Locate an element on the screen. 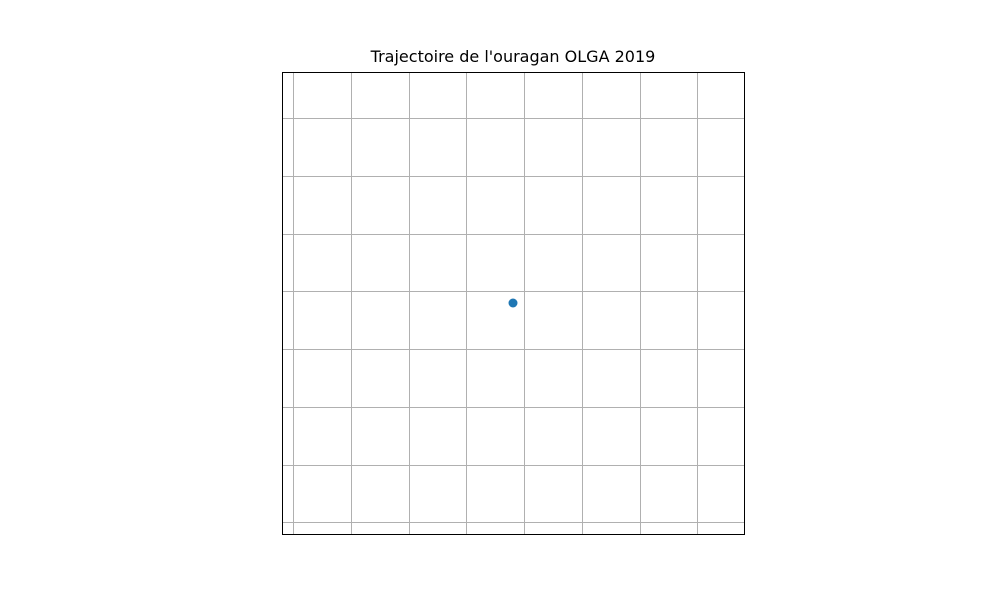 The height and width of the screenshot is (600, 1000). chart-title: Trajectoire de l'ouragan OLGA 2019 is located at coordinates (513, 56).